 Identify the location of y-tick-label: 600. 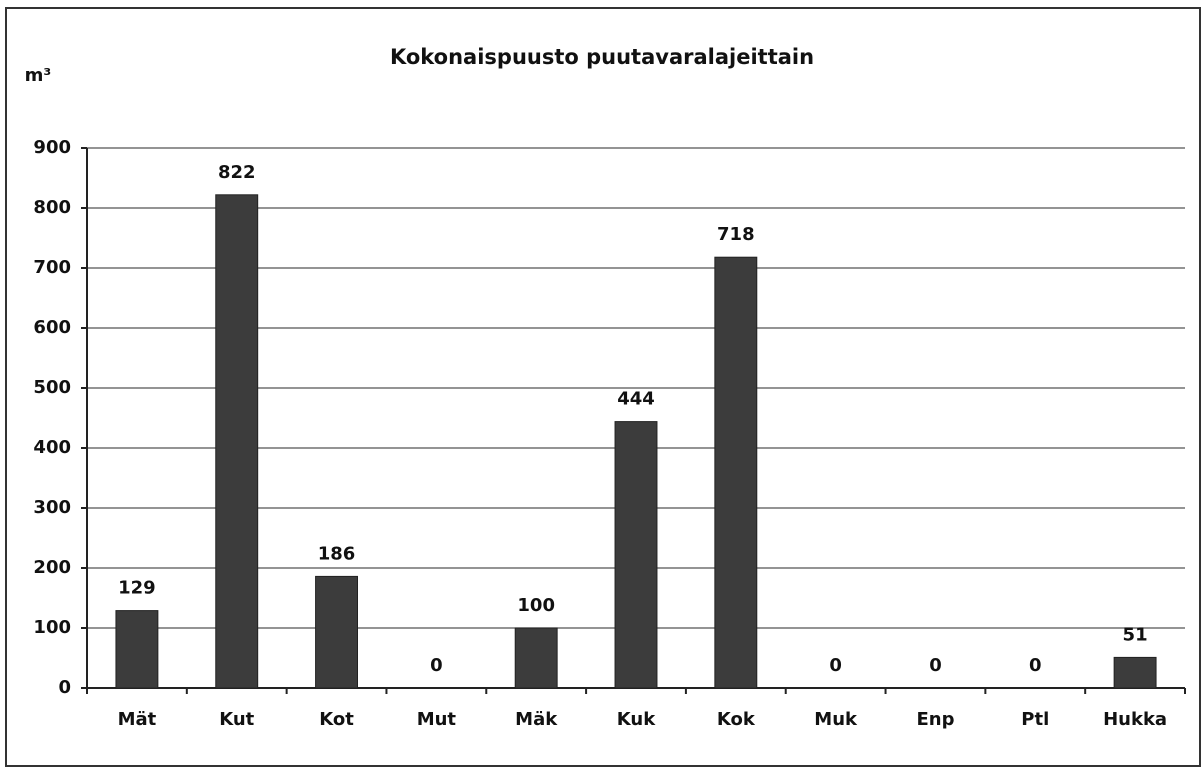
(52, 327).